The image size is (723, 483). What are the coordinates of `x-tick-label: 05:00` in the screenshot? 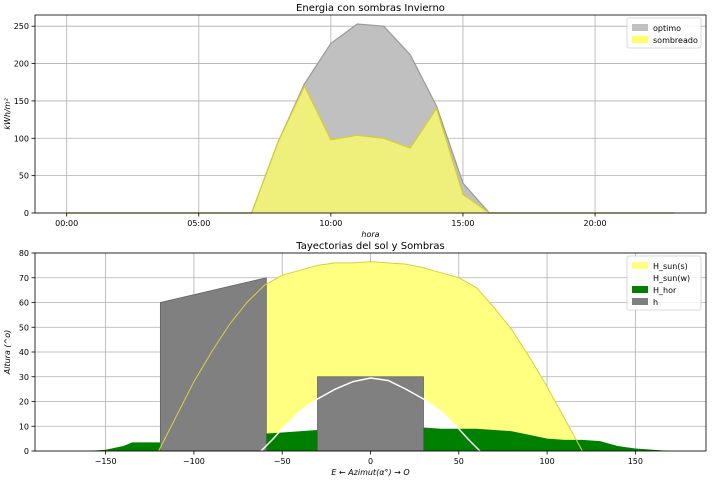 It's located at (198, 223).